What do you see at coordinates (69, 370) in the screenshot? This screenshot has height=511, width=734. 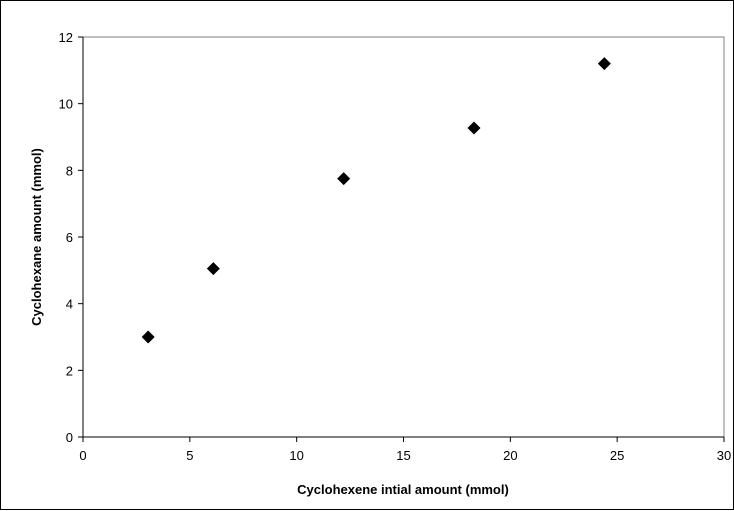 I see `y-tick-label: 2` at bounding box center [69, 370].